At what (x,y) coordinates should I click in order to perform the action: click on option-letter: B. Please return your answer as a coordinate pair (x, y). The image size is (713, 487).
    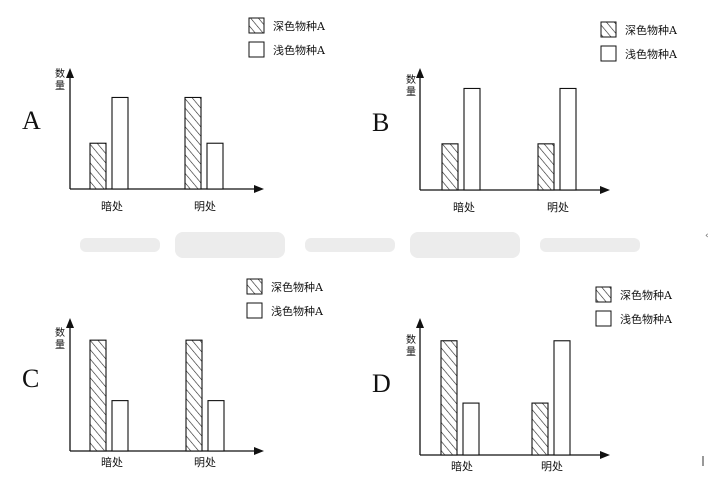
    Looking at the image, I should click on (380, 122).